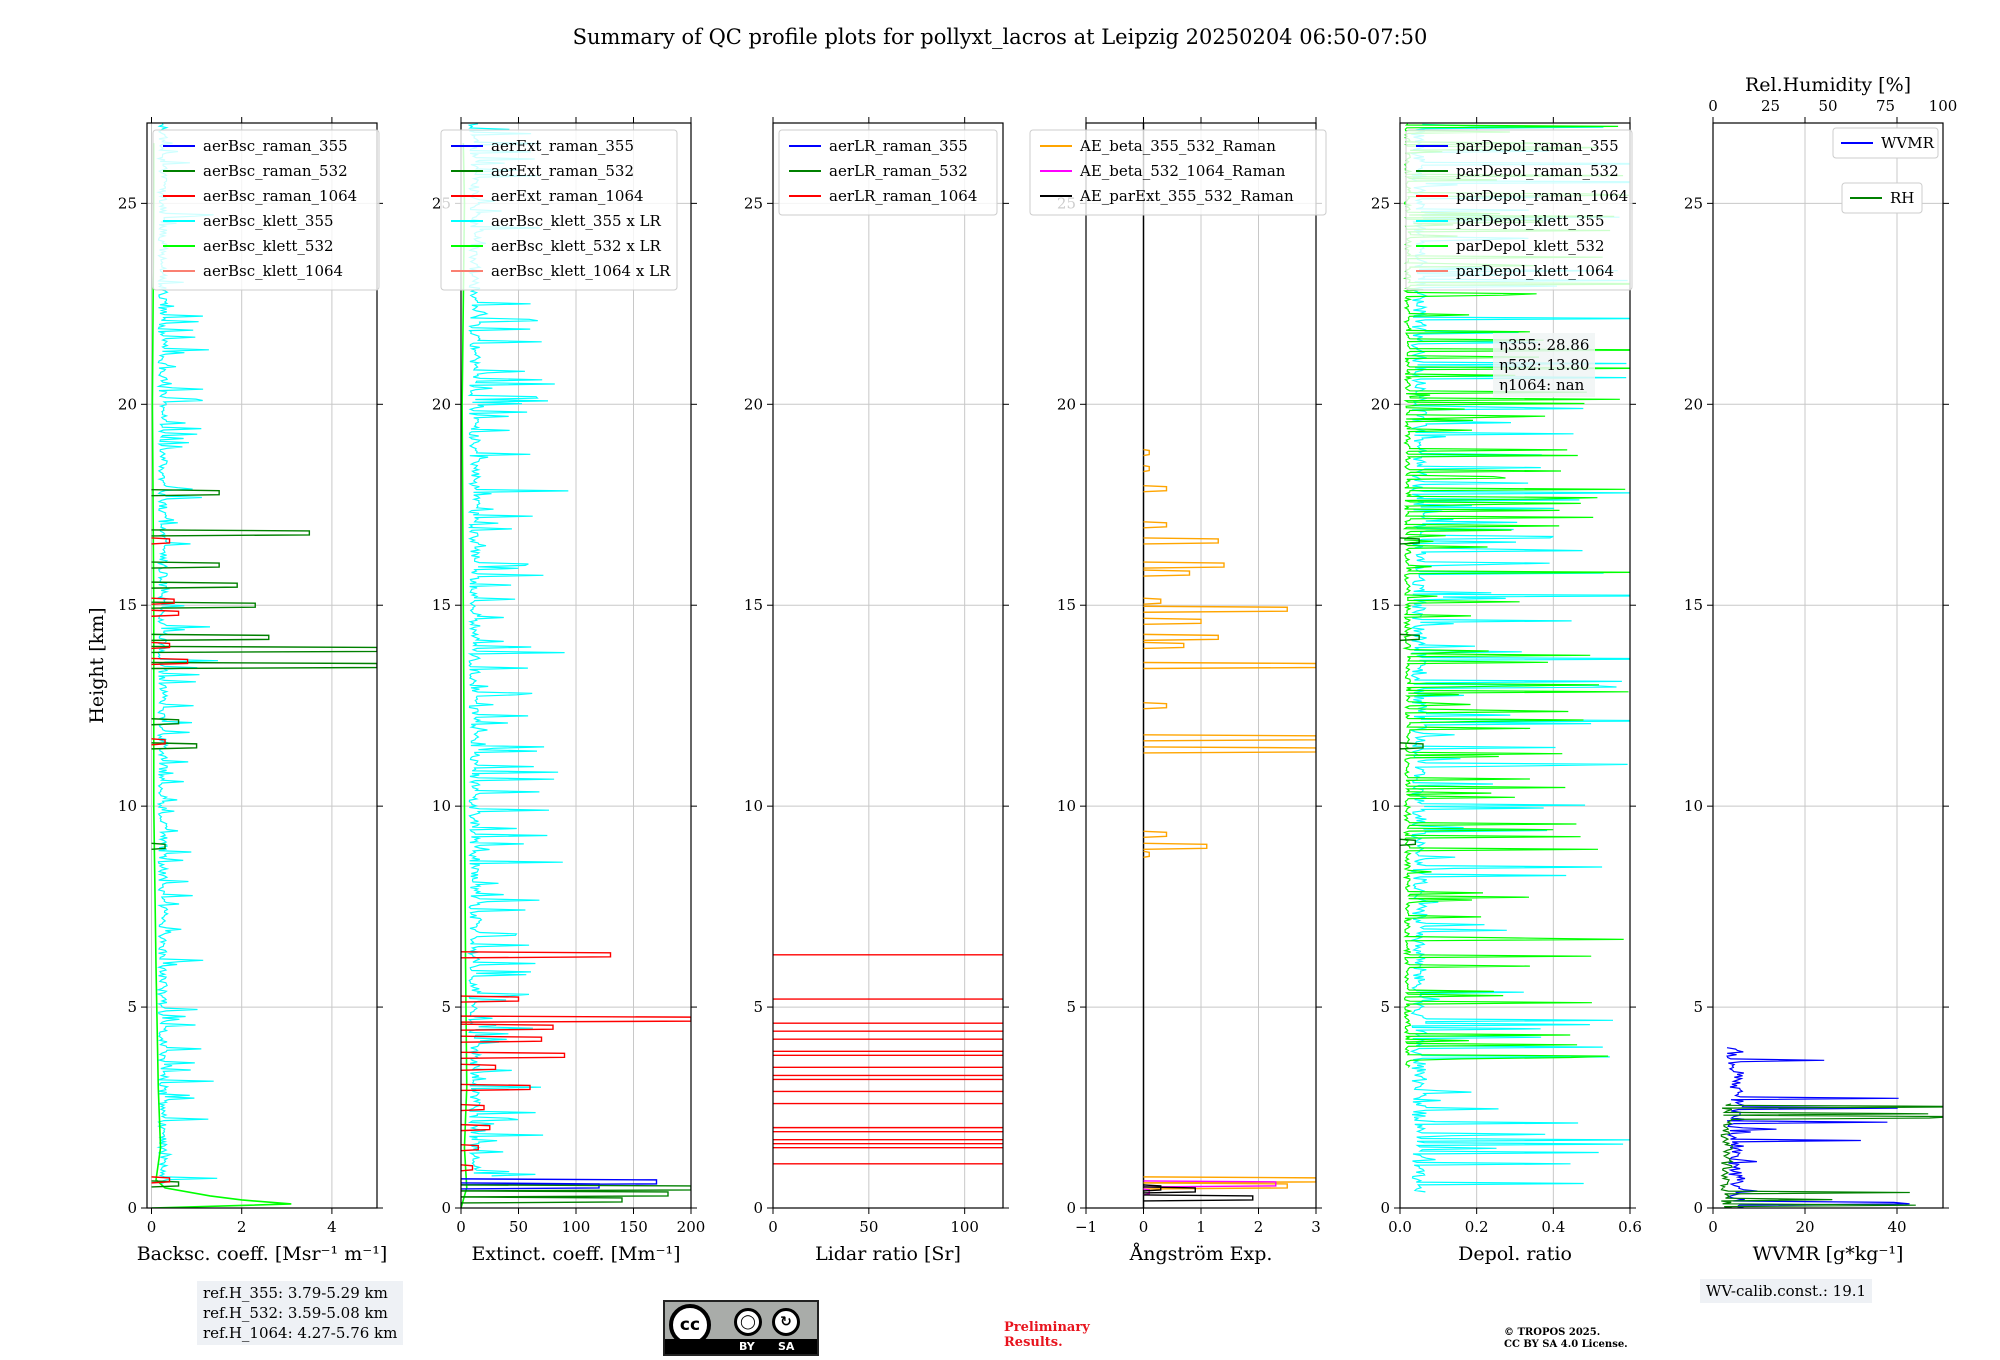  I want to click on x-axis-label: Extinct. coeff. [Mm⁻¹], so click(575, 1254).